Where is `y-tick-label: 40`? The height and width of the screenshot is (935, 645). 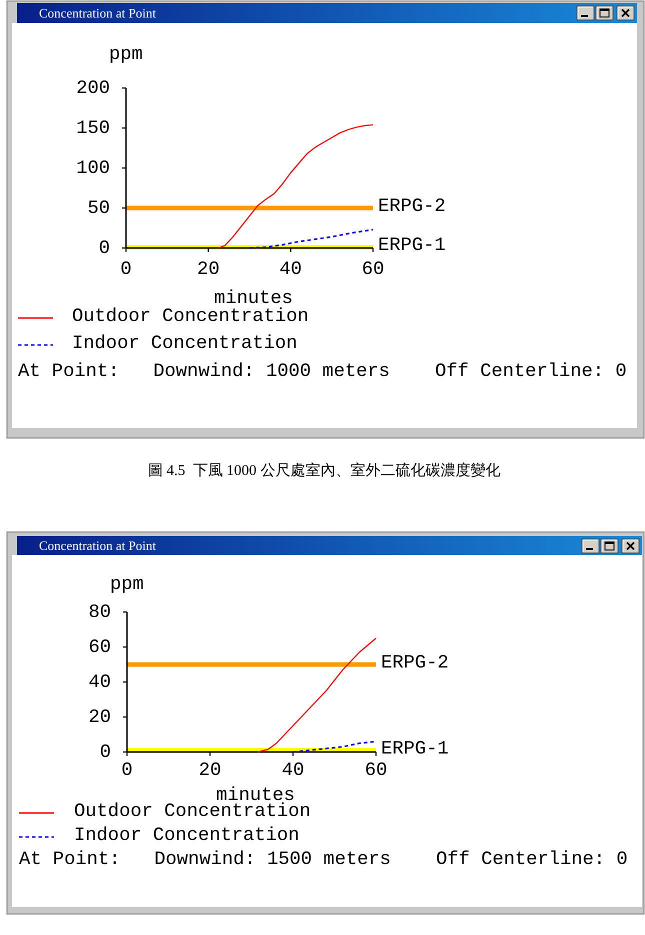
y-tick-label: 40 is located at coordinates (99, 682).